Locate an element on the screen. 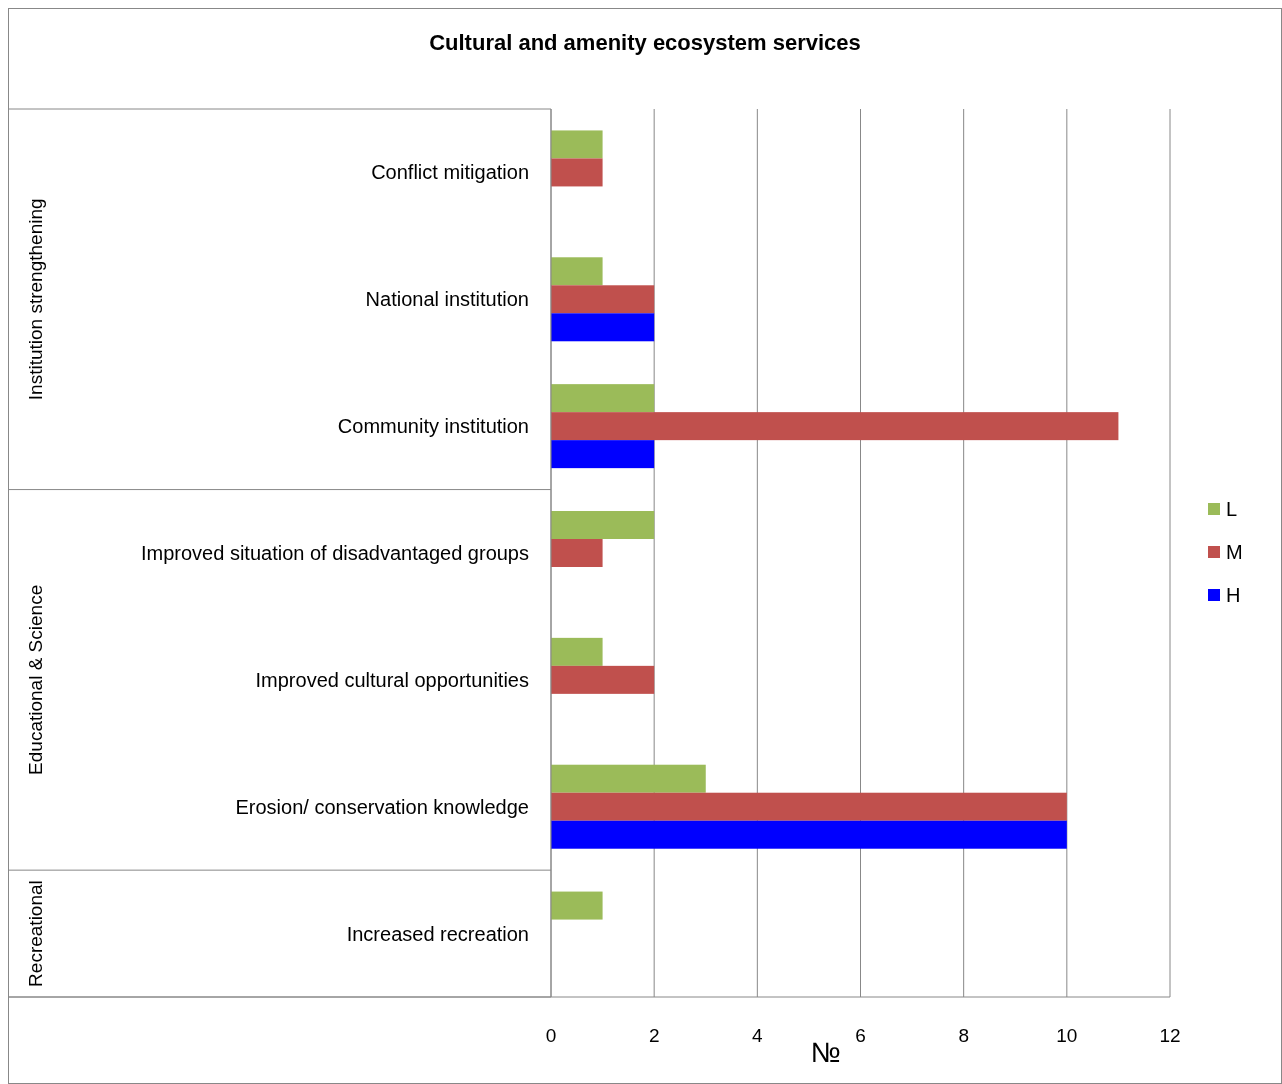 This screenshot has width=1282, height=1084. x-tick-label: 2 is located at coordinates (654, 1035).